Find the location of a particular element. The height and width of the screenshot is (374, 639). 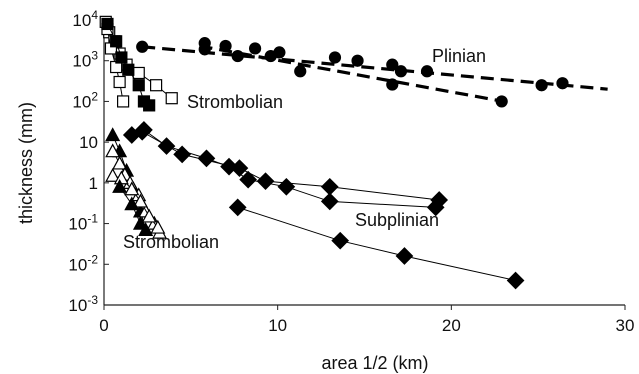

annotation-subplinian: Subplinian is located at coordinates (397, 220).